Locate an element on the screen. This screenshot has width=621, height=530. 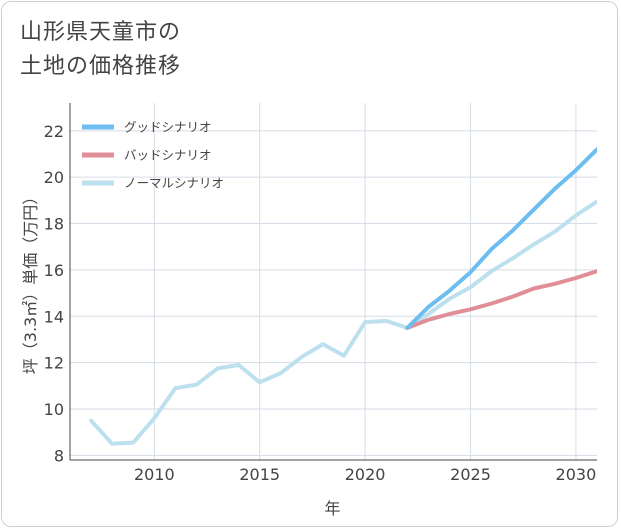
legend-entry-normal-label: ノーマルシナリオ is located at coordinates (174, 183).